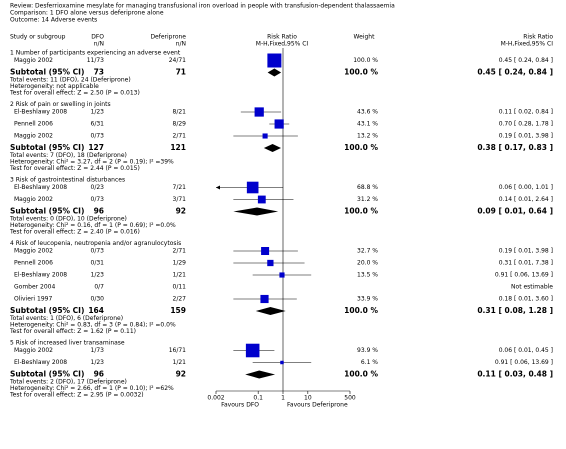 The width and height of the screenshot is (566, 449). Describe the element at coordinates (308, 398) in the screenshot. I see `x-tick-label: 10` at that location.